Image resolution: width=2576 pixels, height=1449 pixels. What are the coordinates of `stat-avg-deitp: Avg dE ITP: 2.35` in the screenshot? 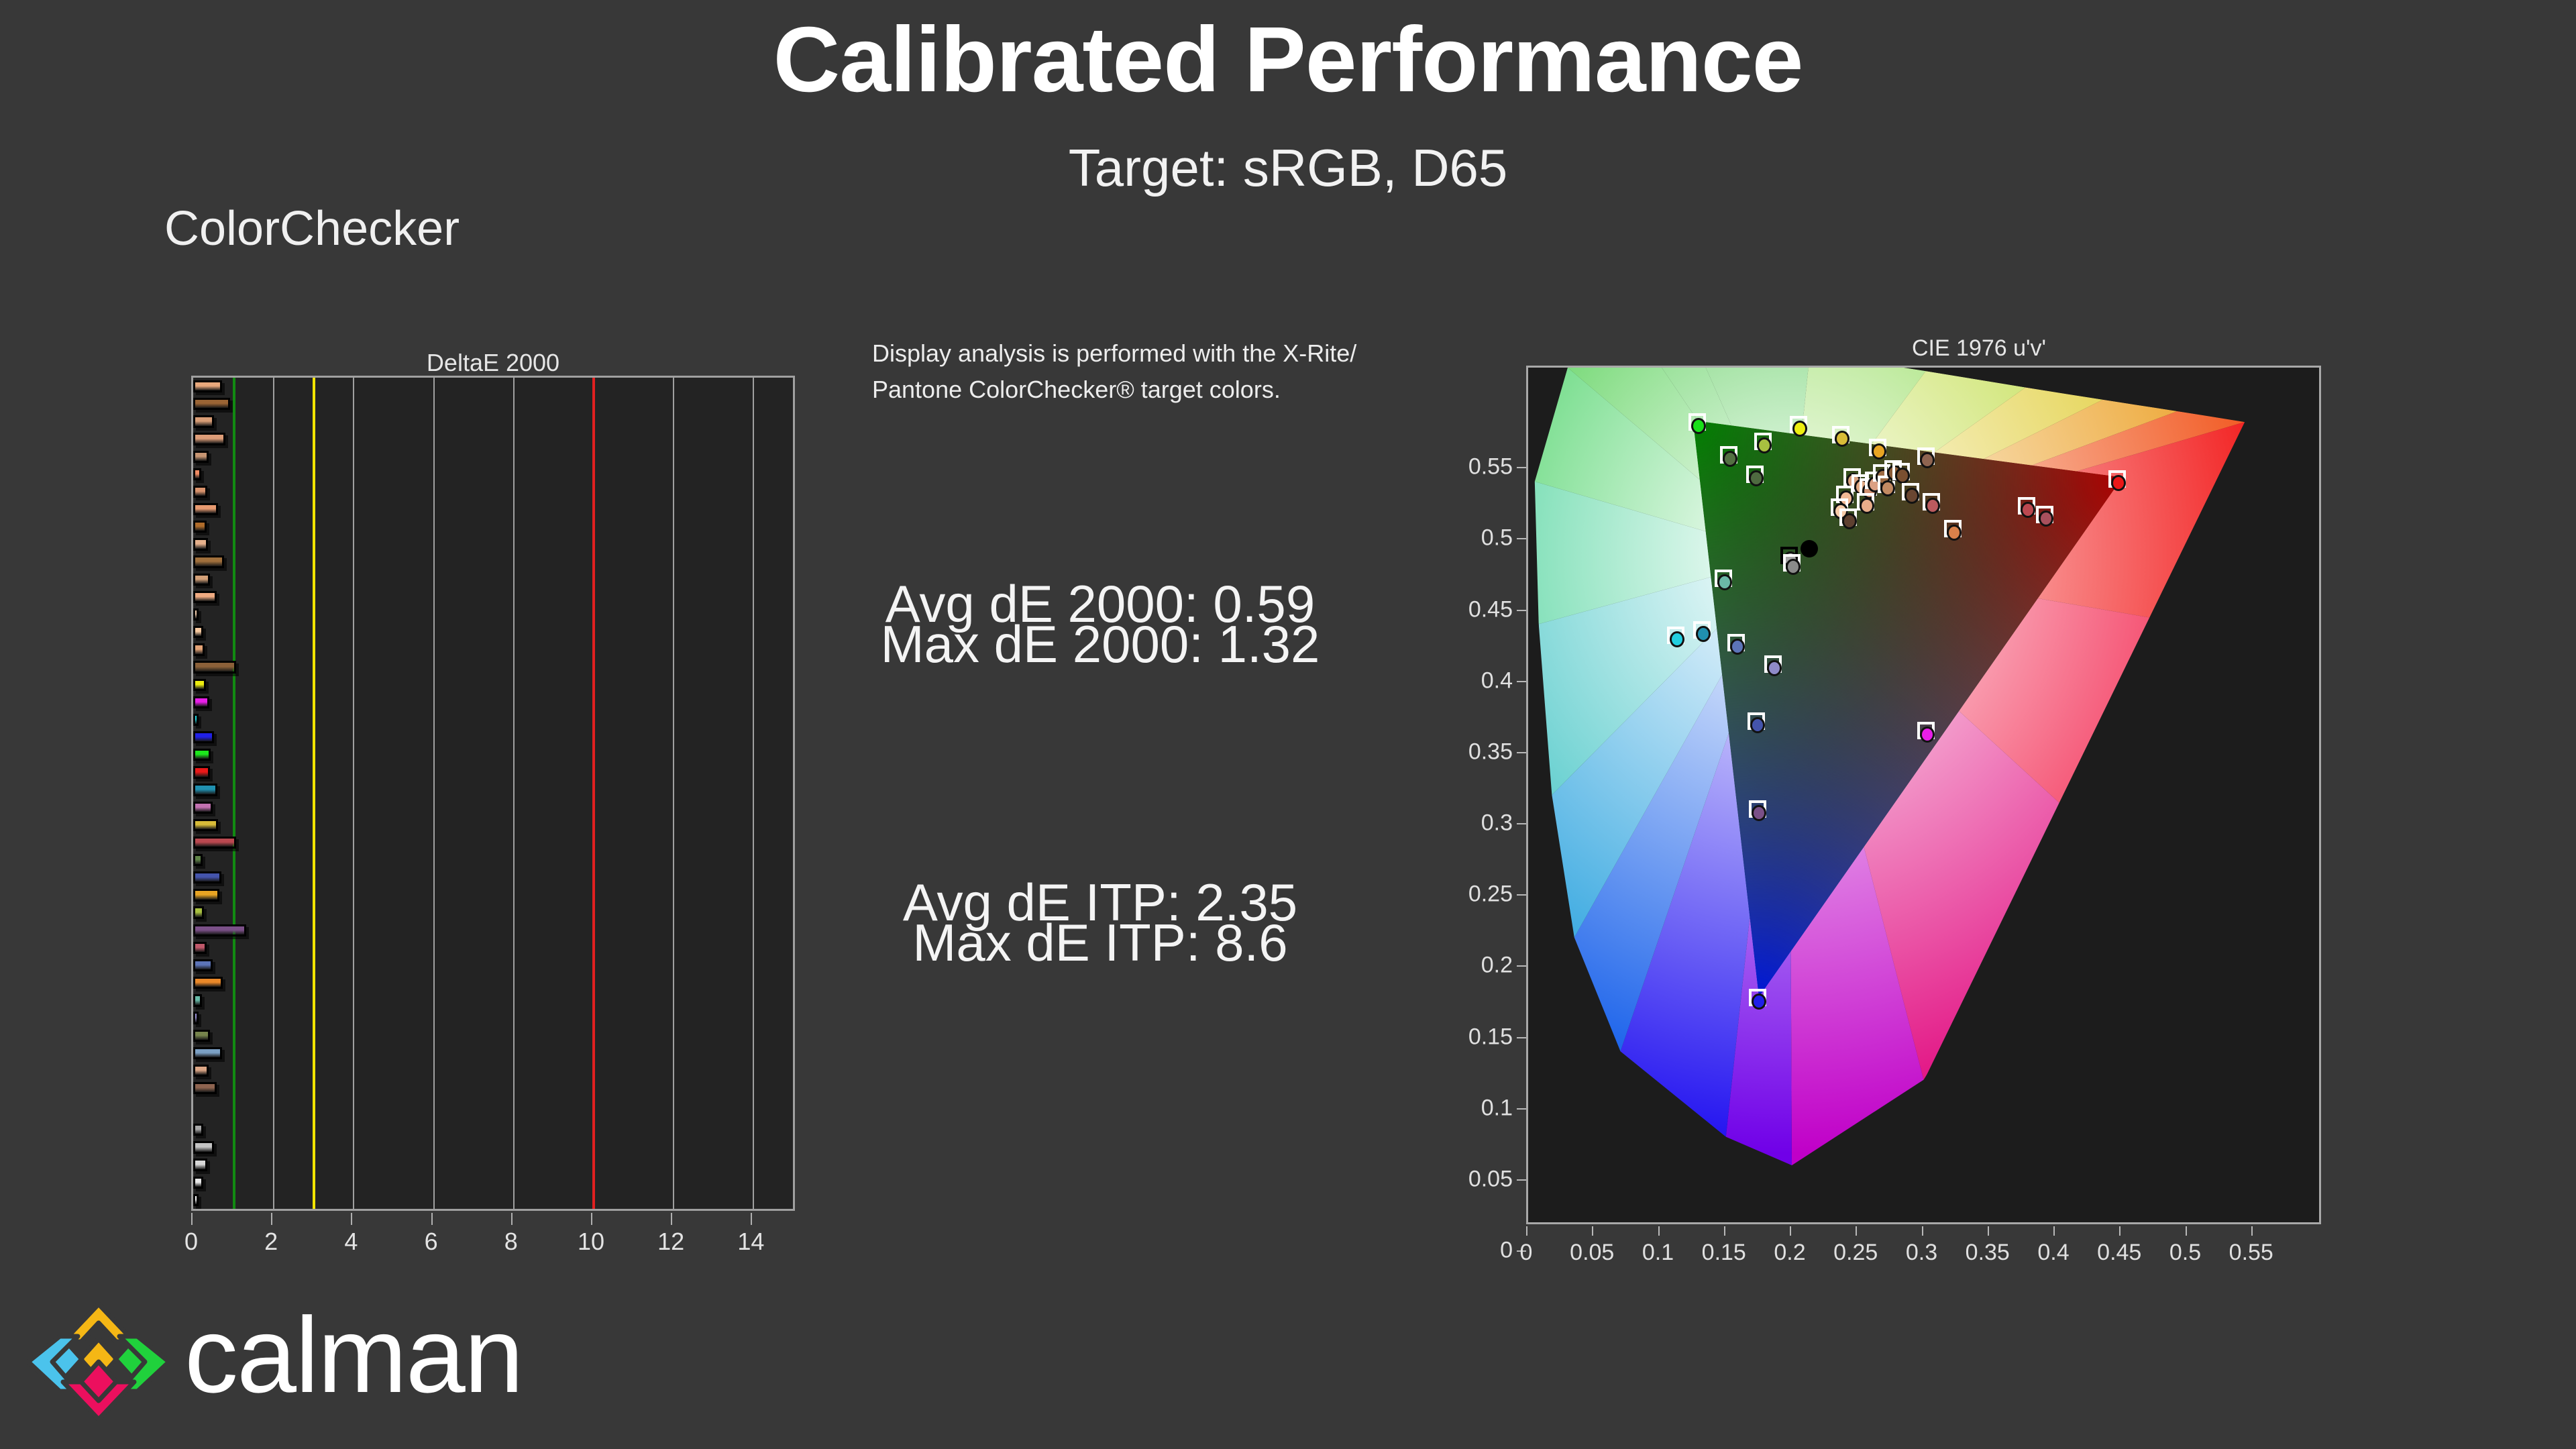 It's located at (1100, 902).